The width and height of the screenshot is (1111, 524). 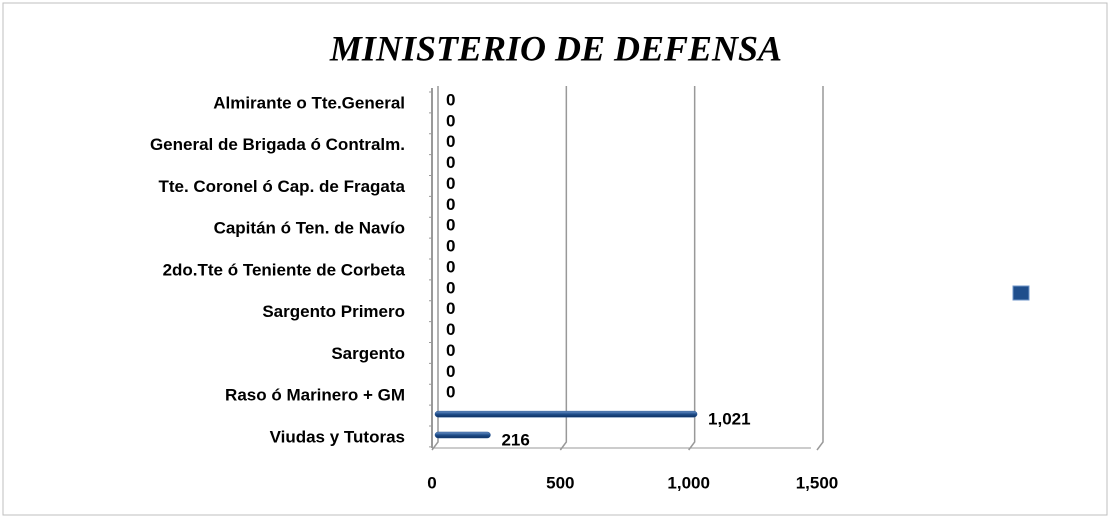 What do you see at coordinates (368, 353) in the screenshot?
I see `y-tick-label: Sargento` at bounding box center [368, 353].